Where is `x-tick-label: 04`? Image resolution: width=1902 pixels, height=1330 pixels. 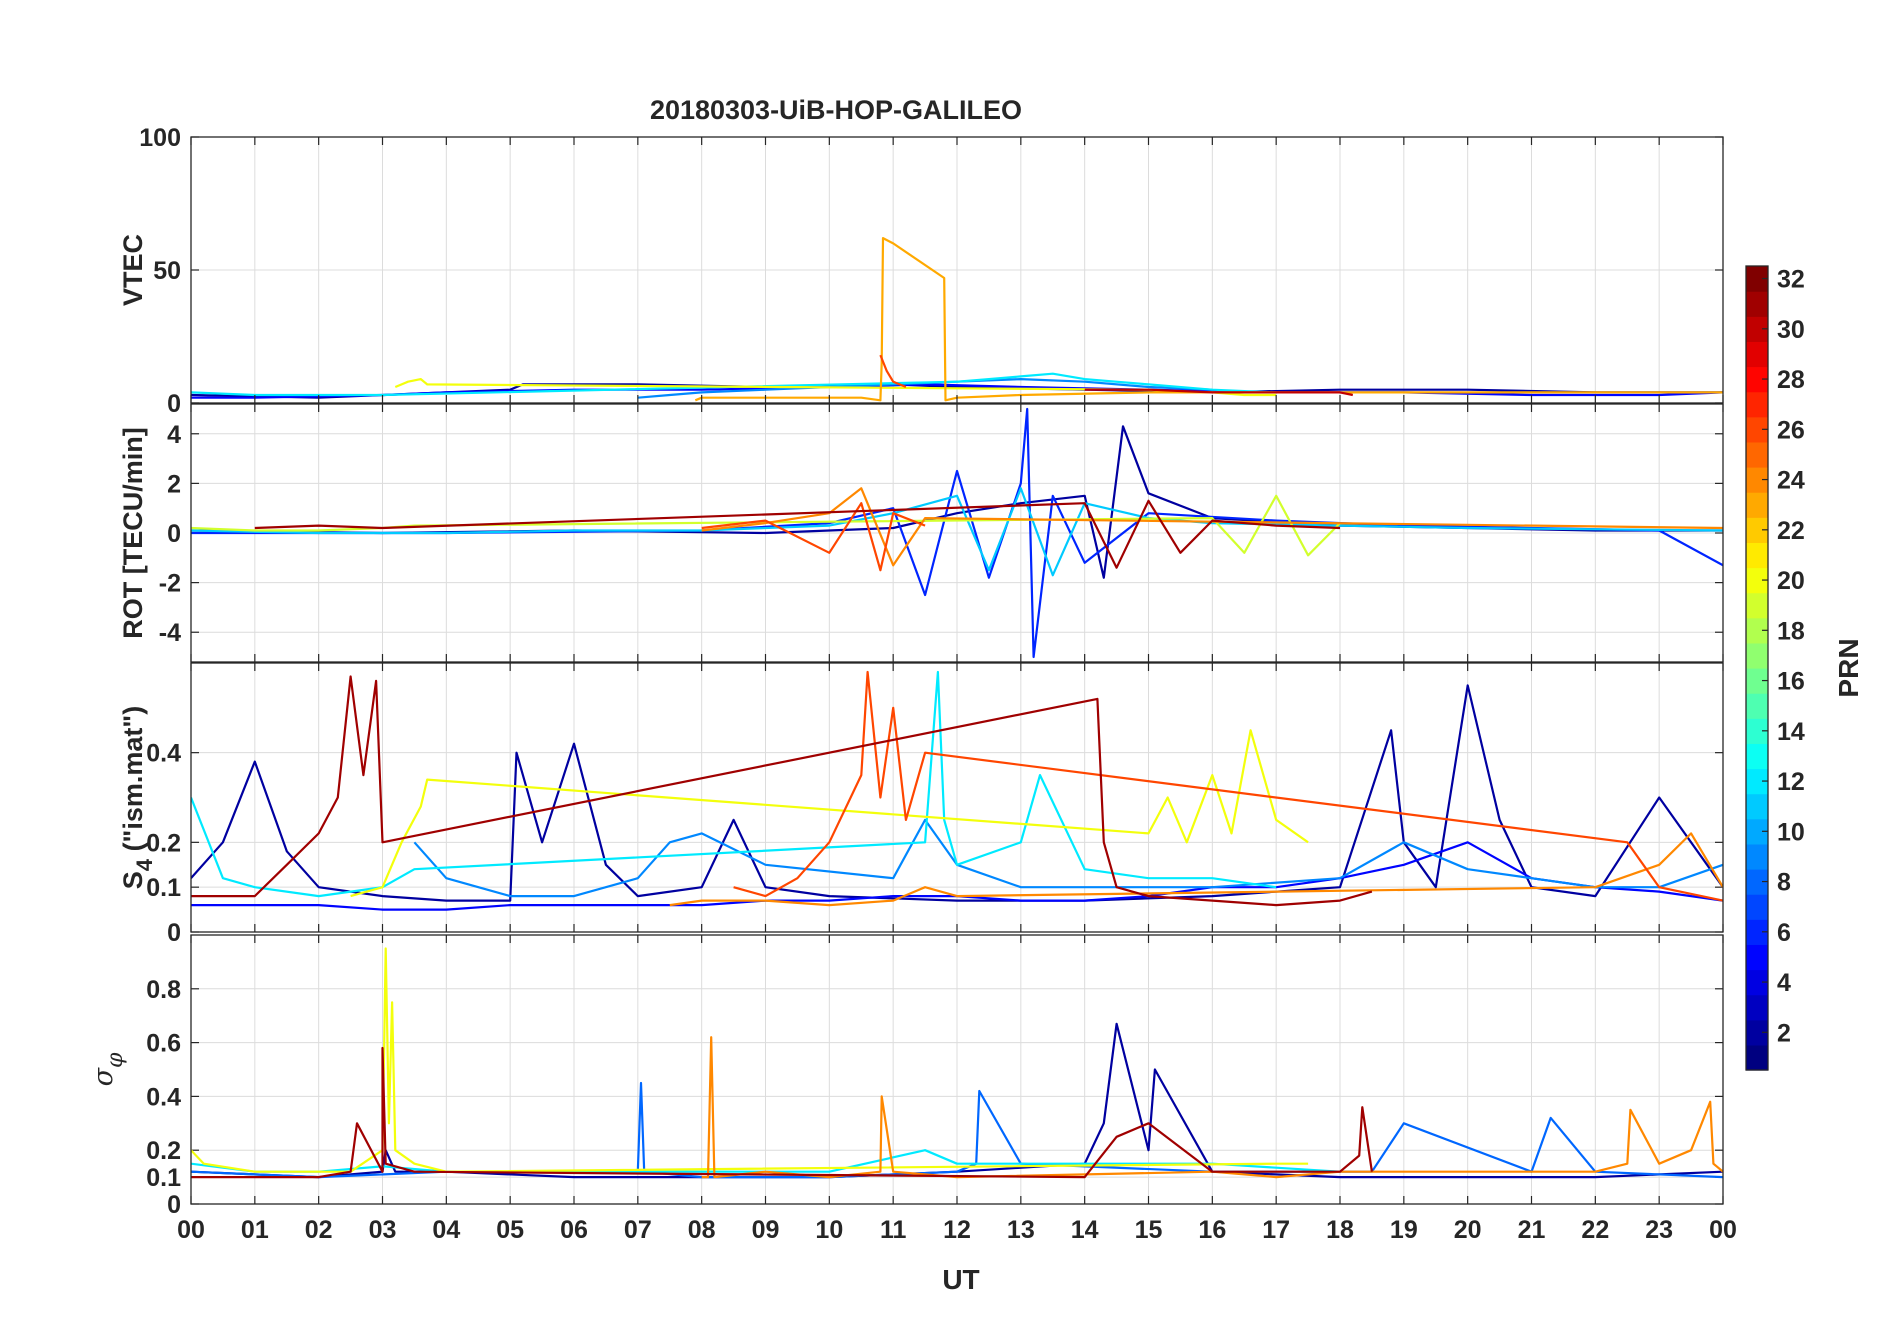
x-tick-label: 04 is located at coordinates (446, 1230).